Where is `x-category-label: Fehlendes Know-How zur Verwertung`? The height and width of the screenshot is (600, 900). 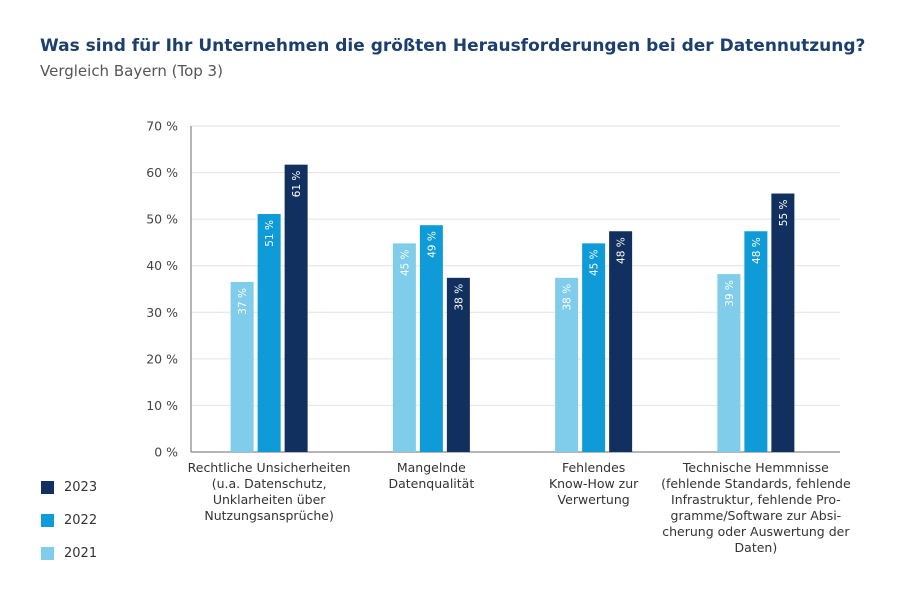
x-category-label: Fehlendes Know-How zur Verwertung is located at coordinates (594, 483).